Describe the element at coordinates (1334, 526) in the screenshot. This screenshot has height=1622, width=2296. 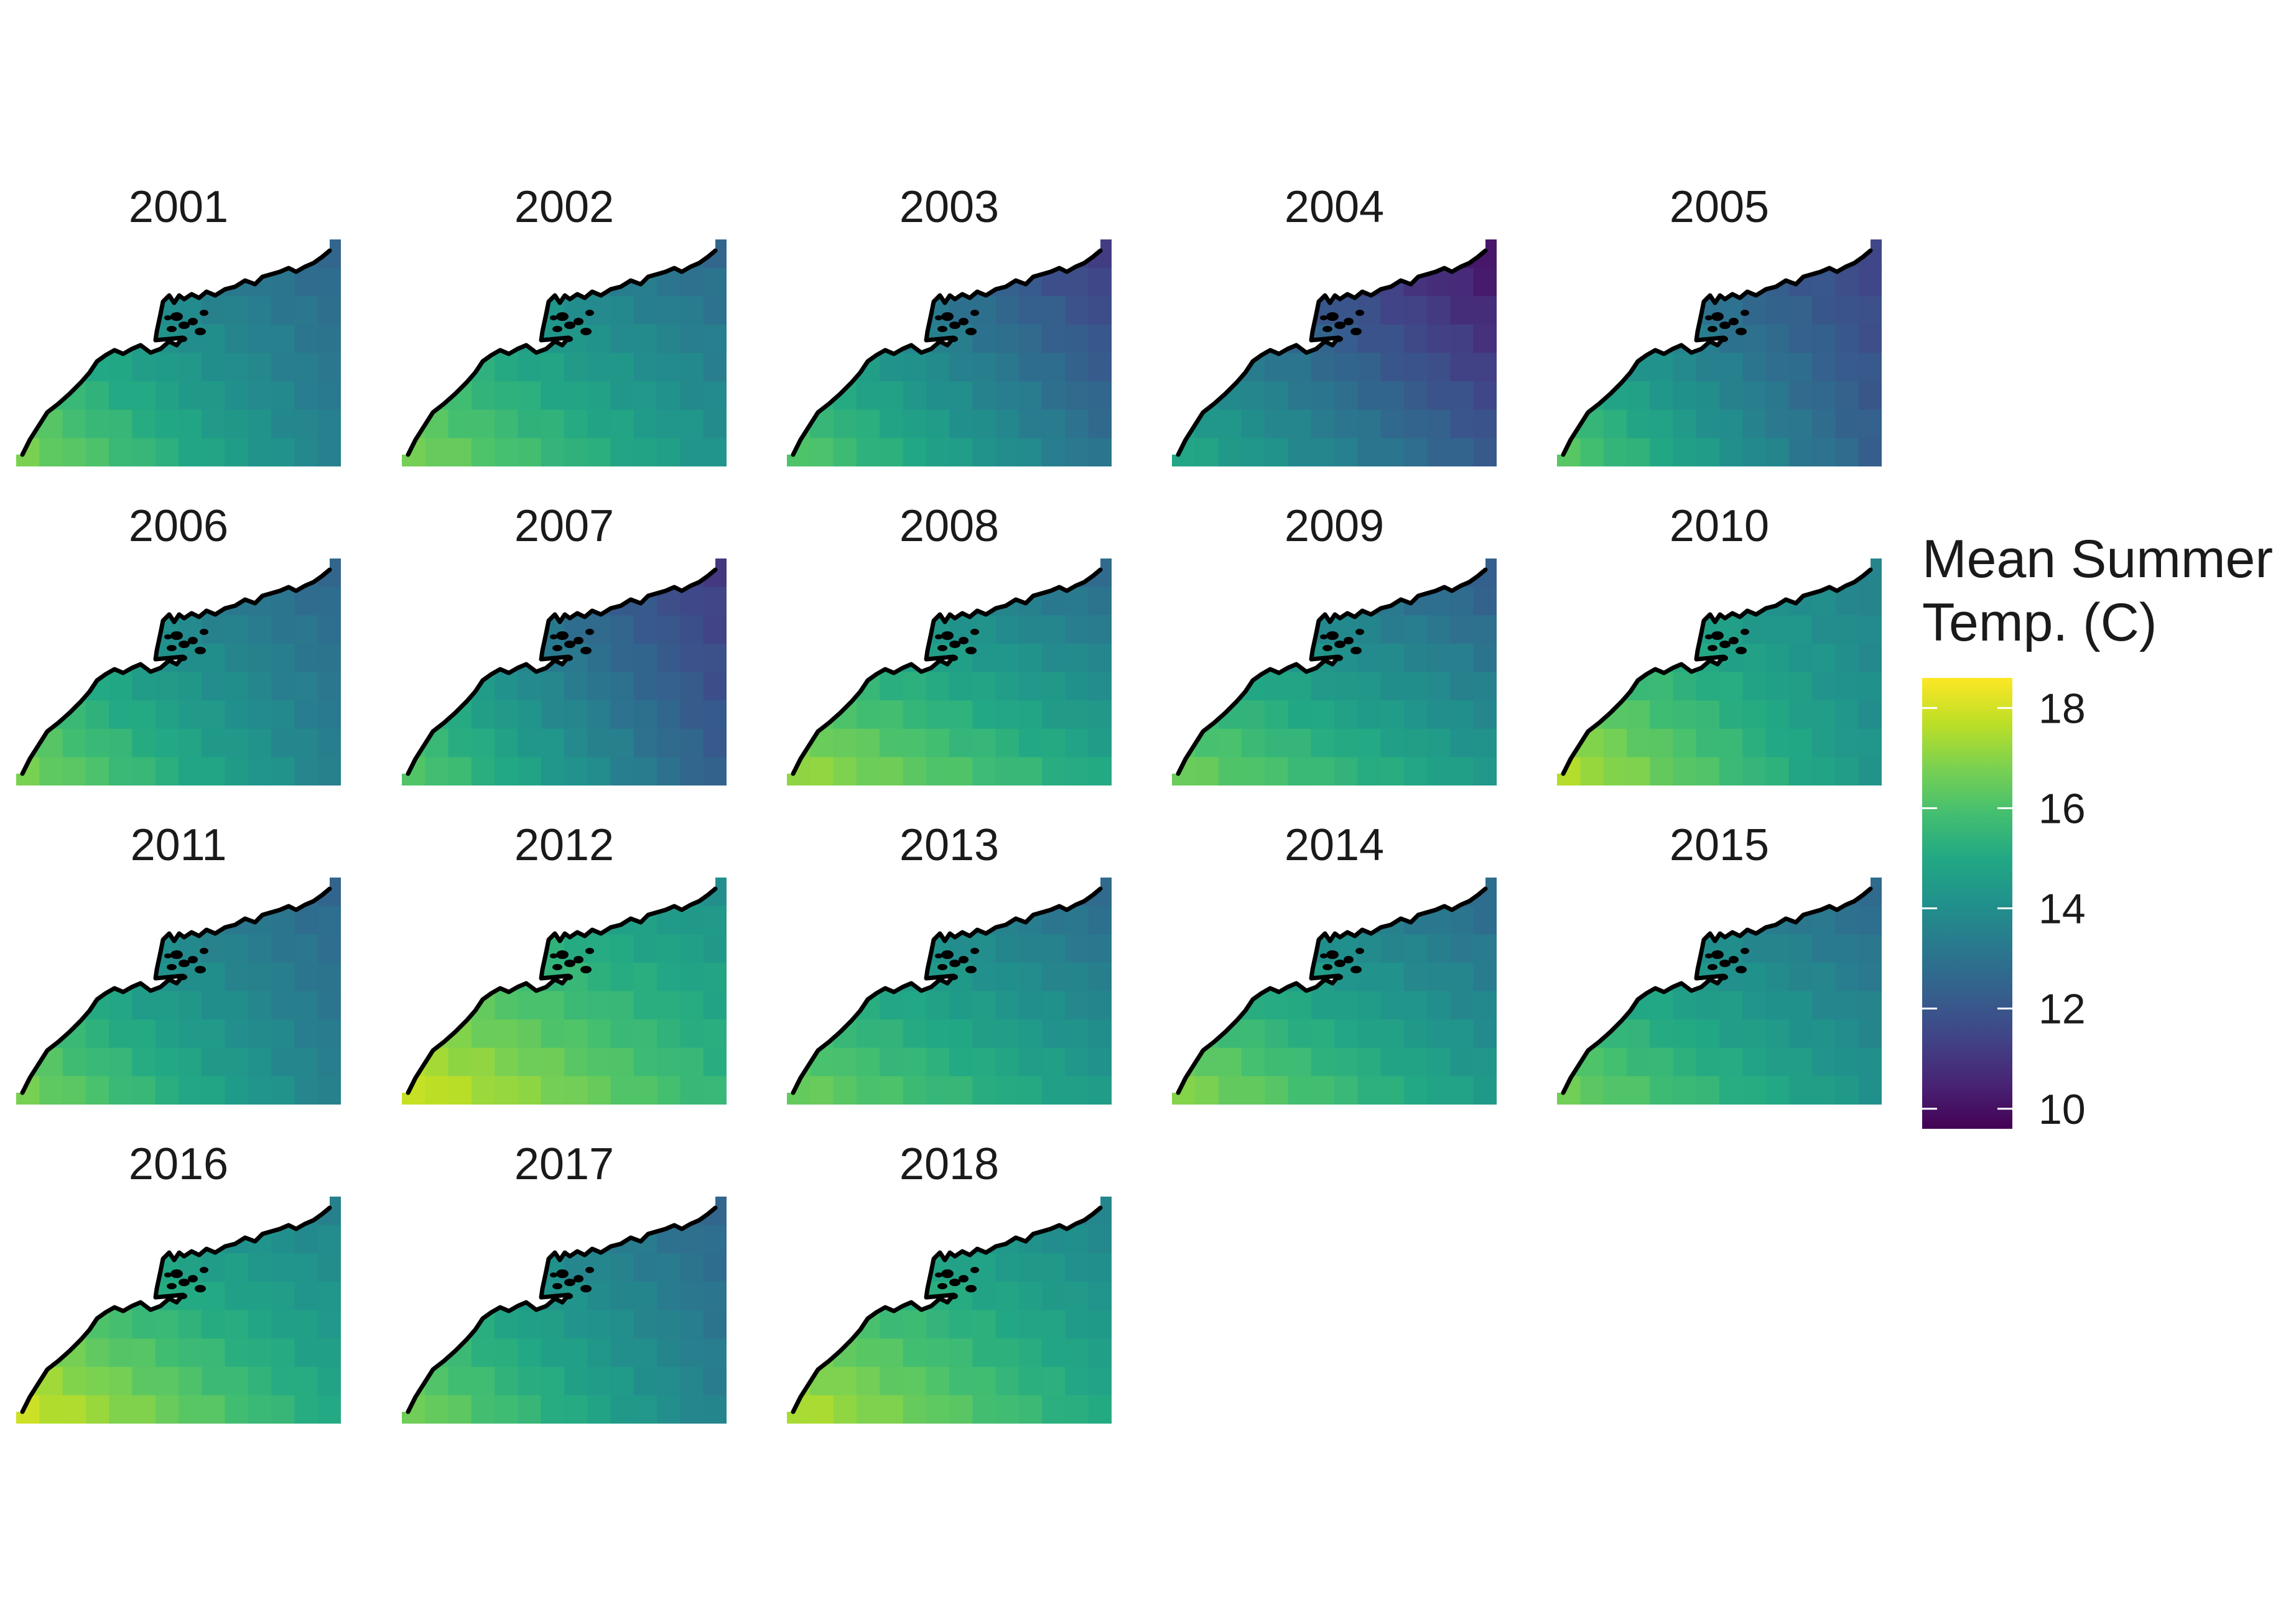
I see `facet-year-label: 2009` at that location.